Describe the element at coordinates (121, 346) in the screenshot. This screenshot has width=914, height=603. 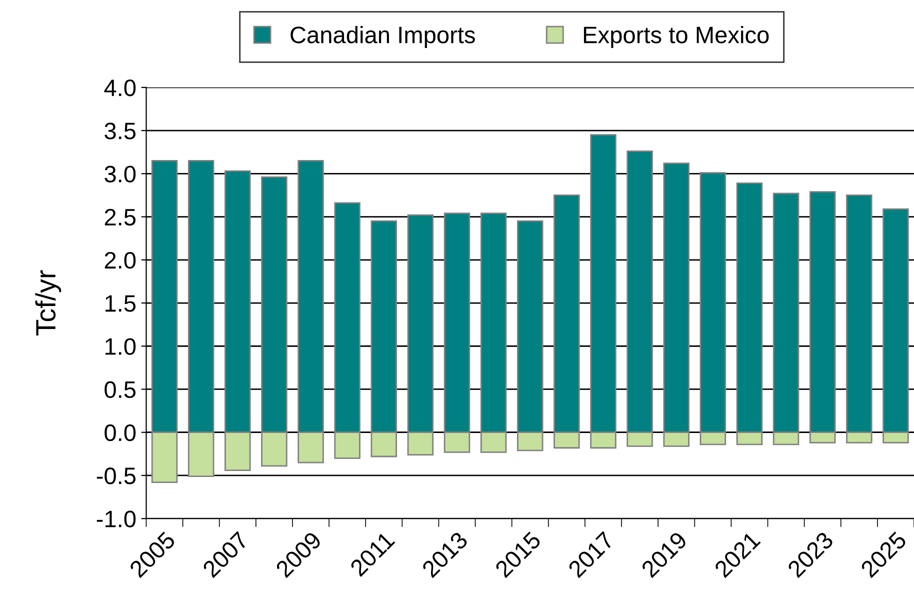
I see `y-tick-label: 1.0` at that location.